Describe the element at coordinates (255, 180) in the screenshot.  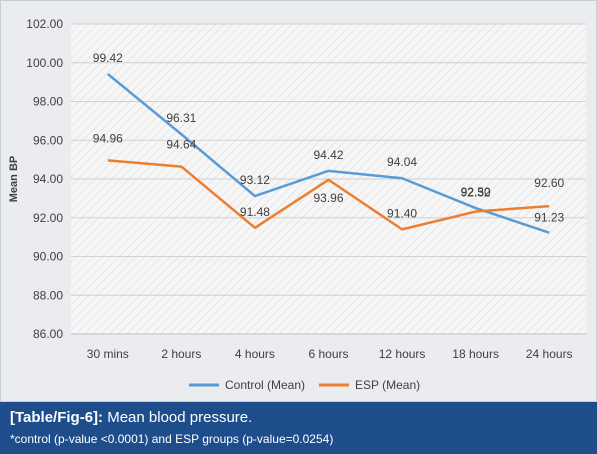
I see `data-label: 93.12` at that location.